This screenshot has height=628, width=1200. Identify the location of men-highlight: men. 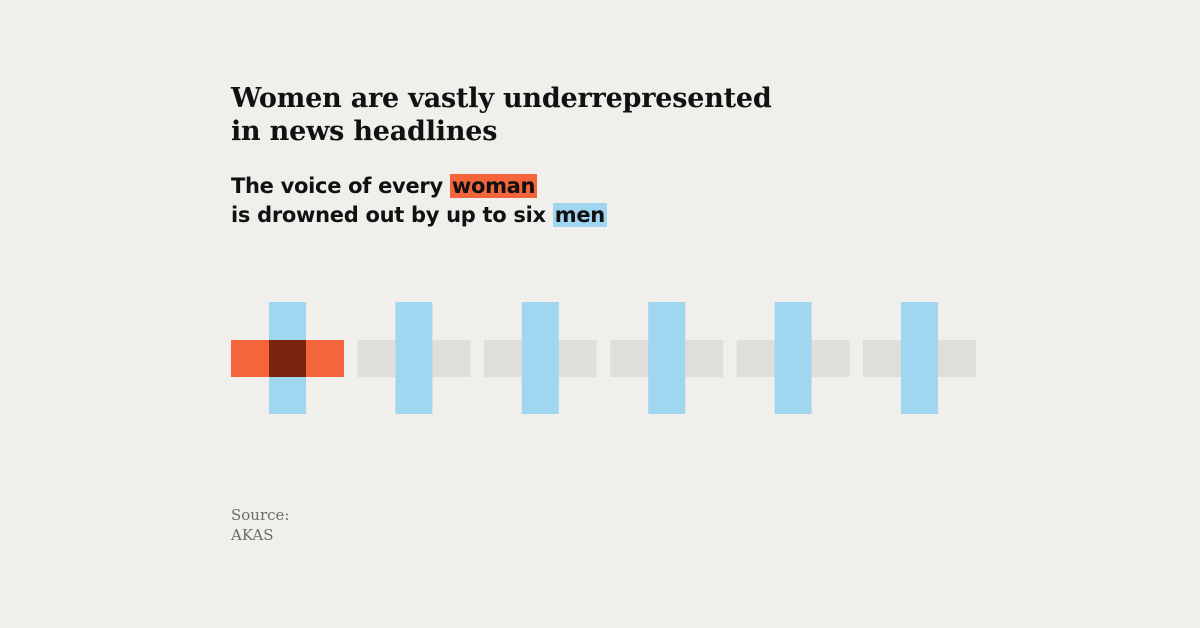
(579, 215).